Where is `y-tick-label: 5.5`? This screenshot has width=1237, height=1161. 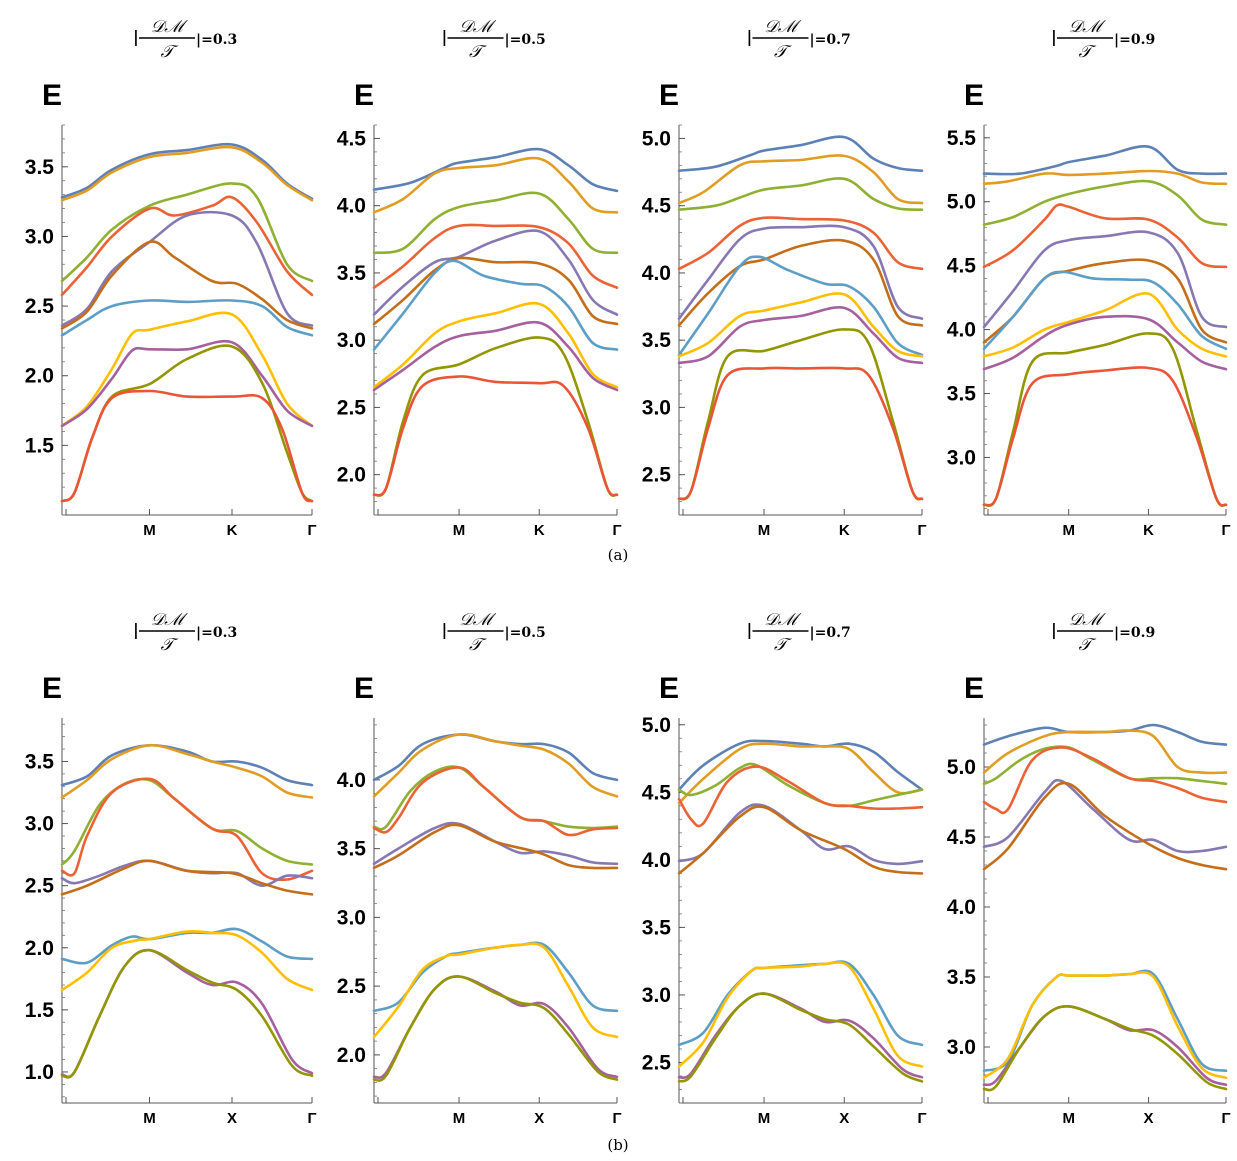 y-tick-label: 5.5 is located at coordinates (962, 138).